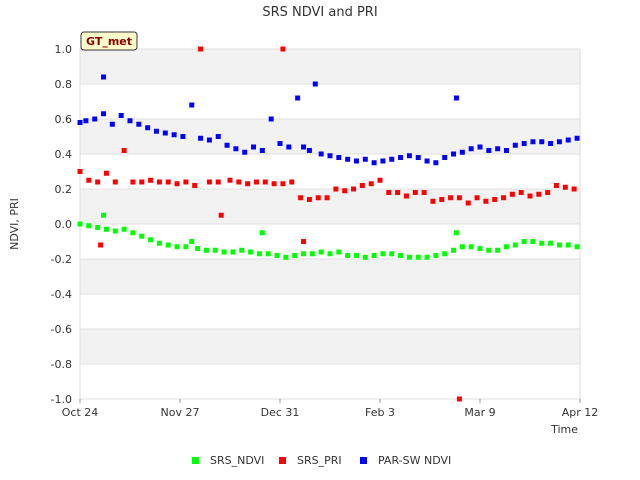 This screenshot has width=640, height=480. Describe the element at coordinates (479, 412) in the screenshot. I see `x-tick-label: Mar 9` at that location.